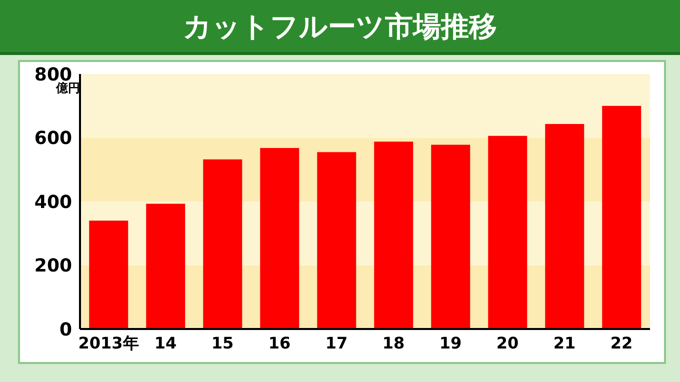  Describe the element at coordinates (393, 342) in the screenshot. I see `x-tick-label: 18` at that location.